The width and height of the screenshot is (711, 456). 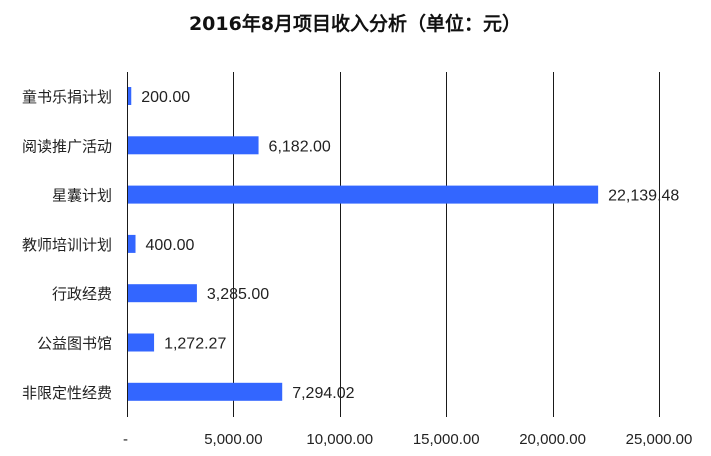 I want to click on category-label: 童书乐捐计划, so click(x=67, y=97).